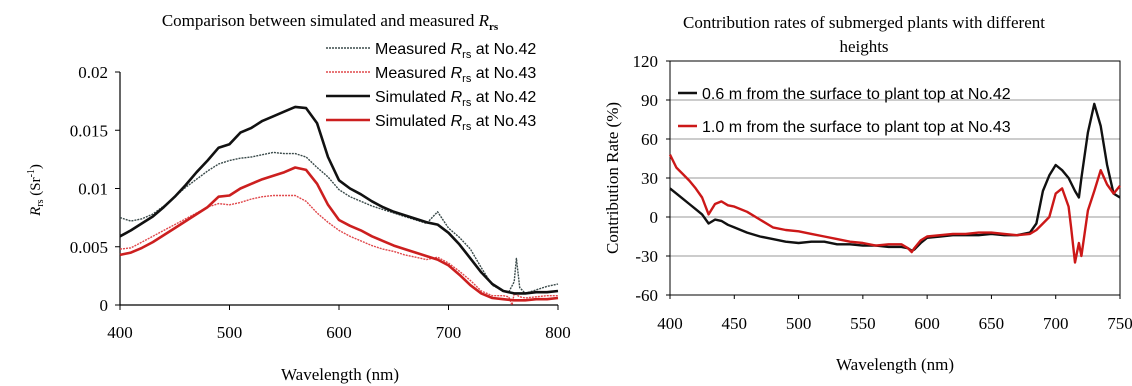  I want to click on rrs-legend-label-4: Simulated Rrs at No.43, so click(455, 123).